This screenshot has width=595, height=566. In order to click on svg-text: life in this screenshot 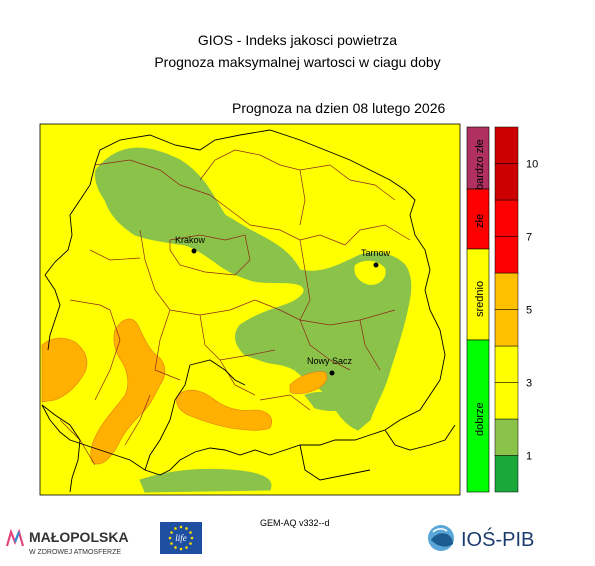, I will do `click(181, 538)`.